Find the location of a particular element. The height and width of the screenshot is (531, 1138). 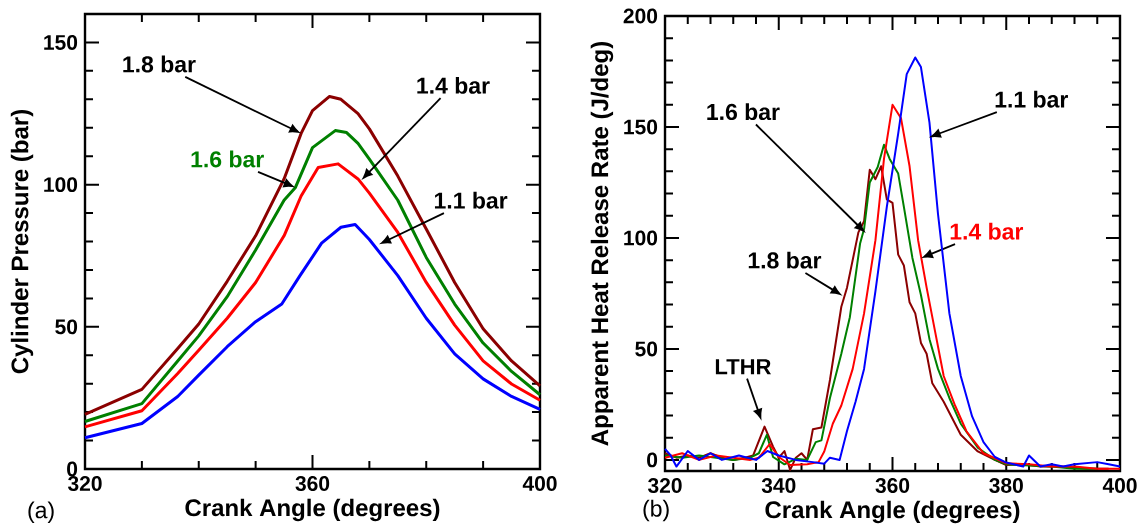

x-tick-label: 380 is located at coordinates (1006, 485).